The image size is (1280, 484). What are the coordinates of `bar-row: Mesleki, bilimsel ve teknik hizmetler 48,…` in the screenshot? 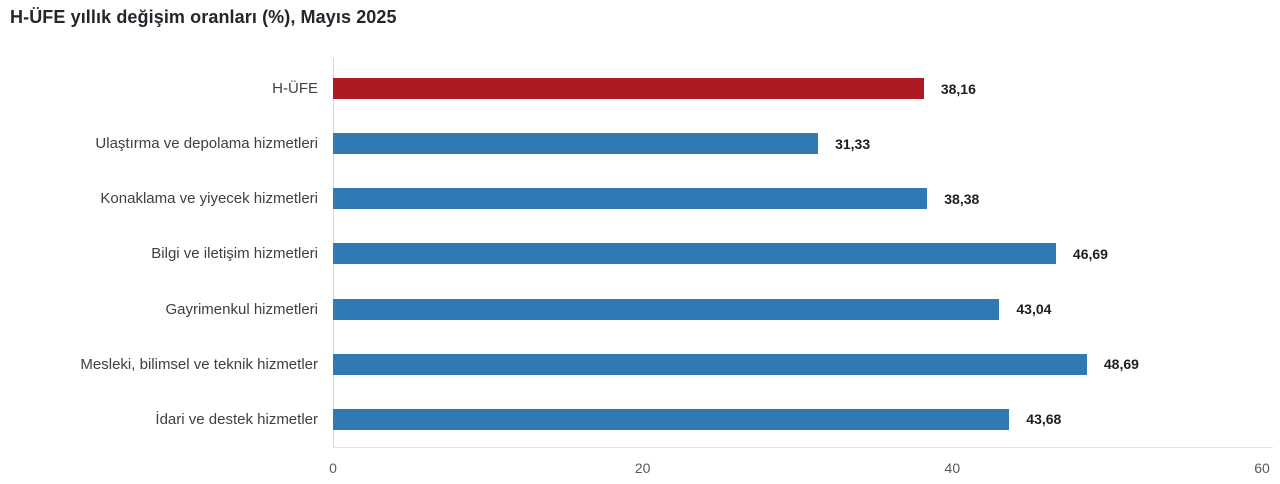 It's located at (631, 364).